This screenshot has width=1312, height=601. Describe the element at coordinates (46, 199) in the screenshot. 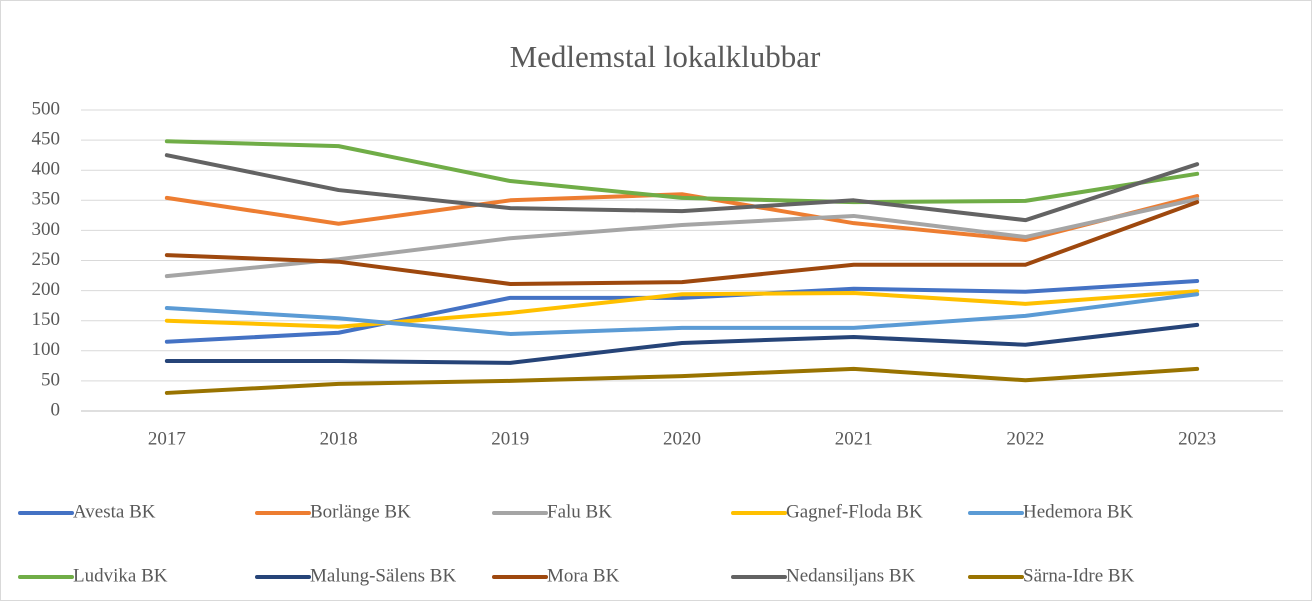

I see `y-tick-label: 350` at that location.